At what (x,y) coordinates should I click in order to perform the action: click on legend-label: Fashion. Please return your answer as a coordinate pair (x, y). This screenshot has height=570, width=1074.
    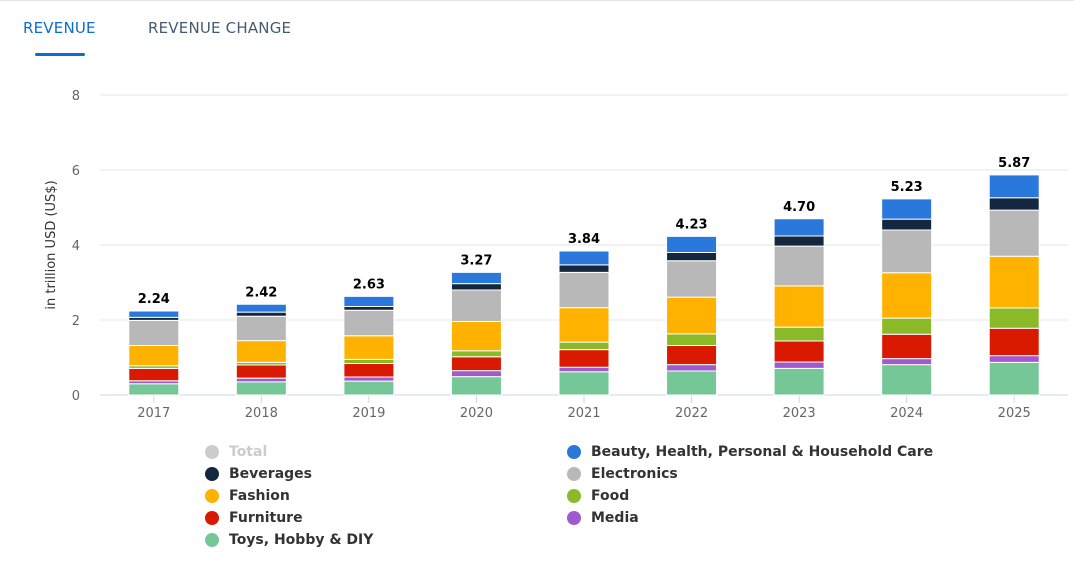
    Looking at the image, I should click on (259, 496).